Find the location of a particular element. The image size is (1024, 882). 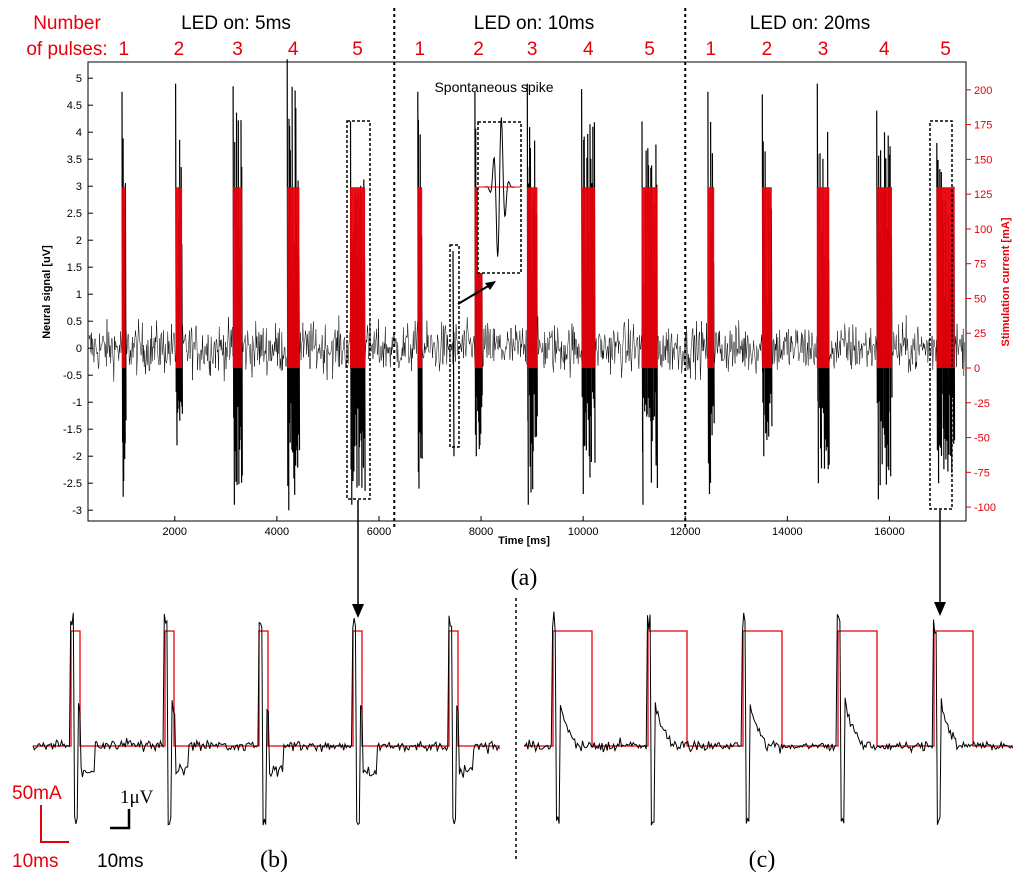

y-tick-label: 4.5 is located at coordinates (74, 106).